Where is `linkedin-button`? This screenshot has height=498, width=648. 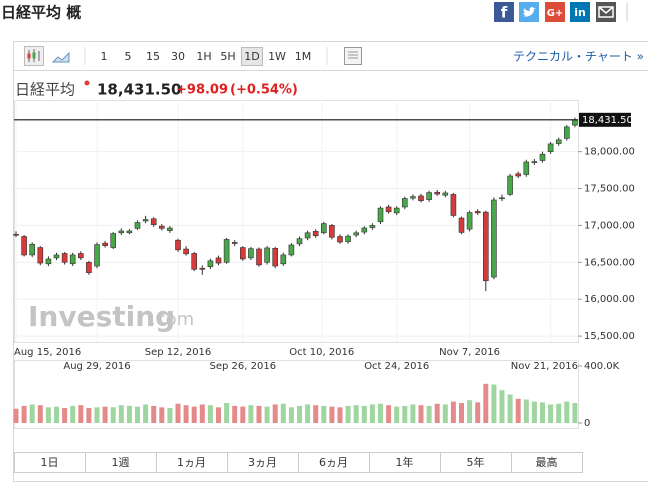
linkedin-button is located at coordinates (580, 12).